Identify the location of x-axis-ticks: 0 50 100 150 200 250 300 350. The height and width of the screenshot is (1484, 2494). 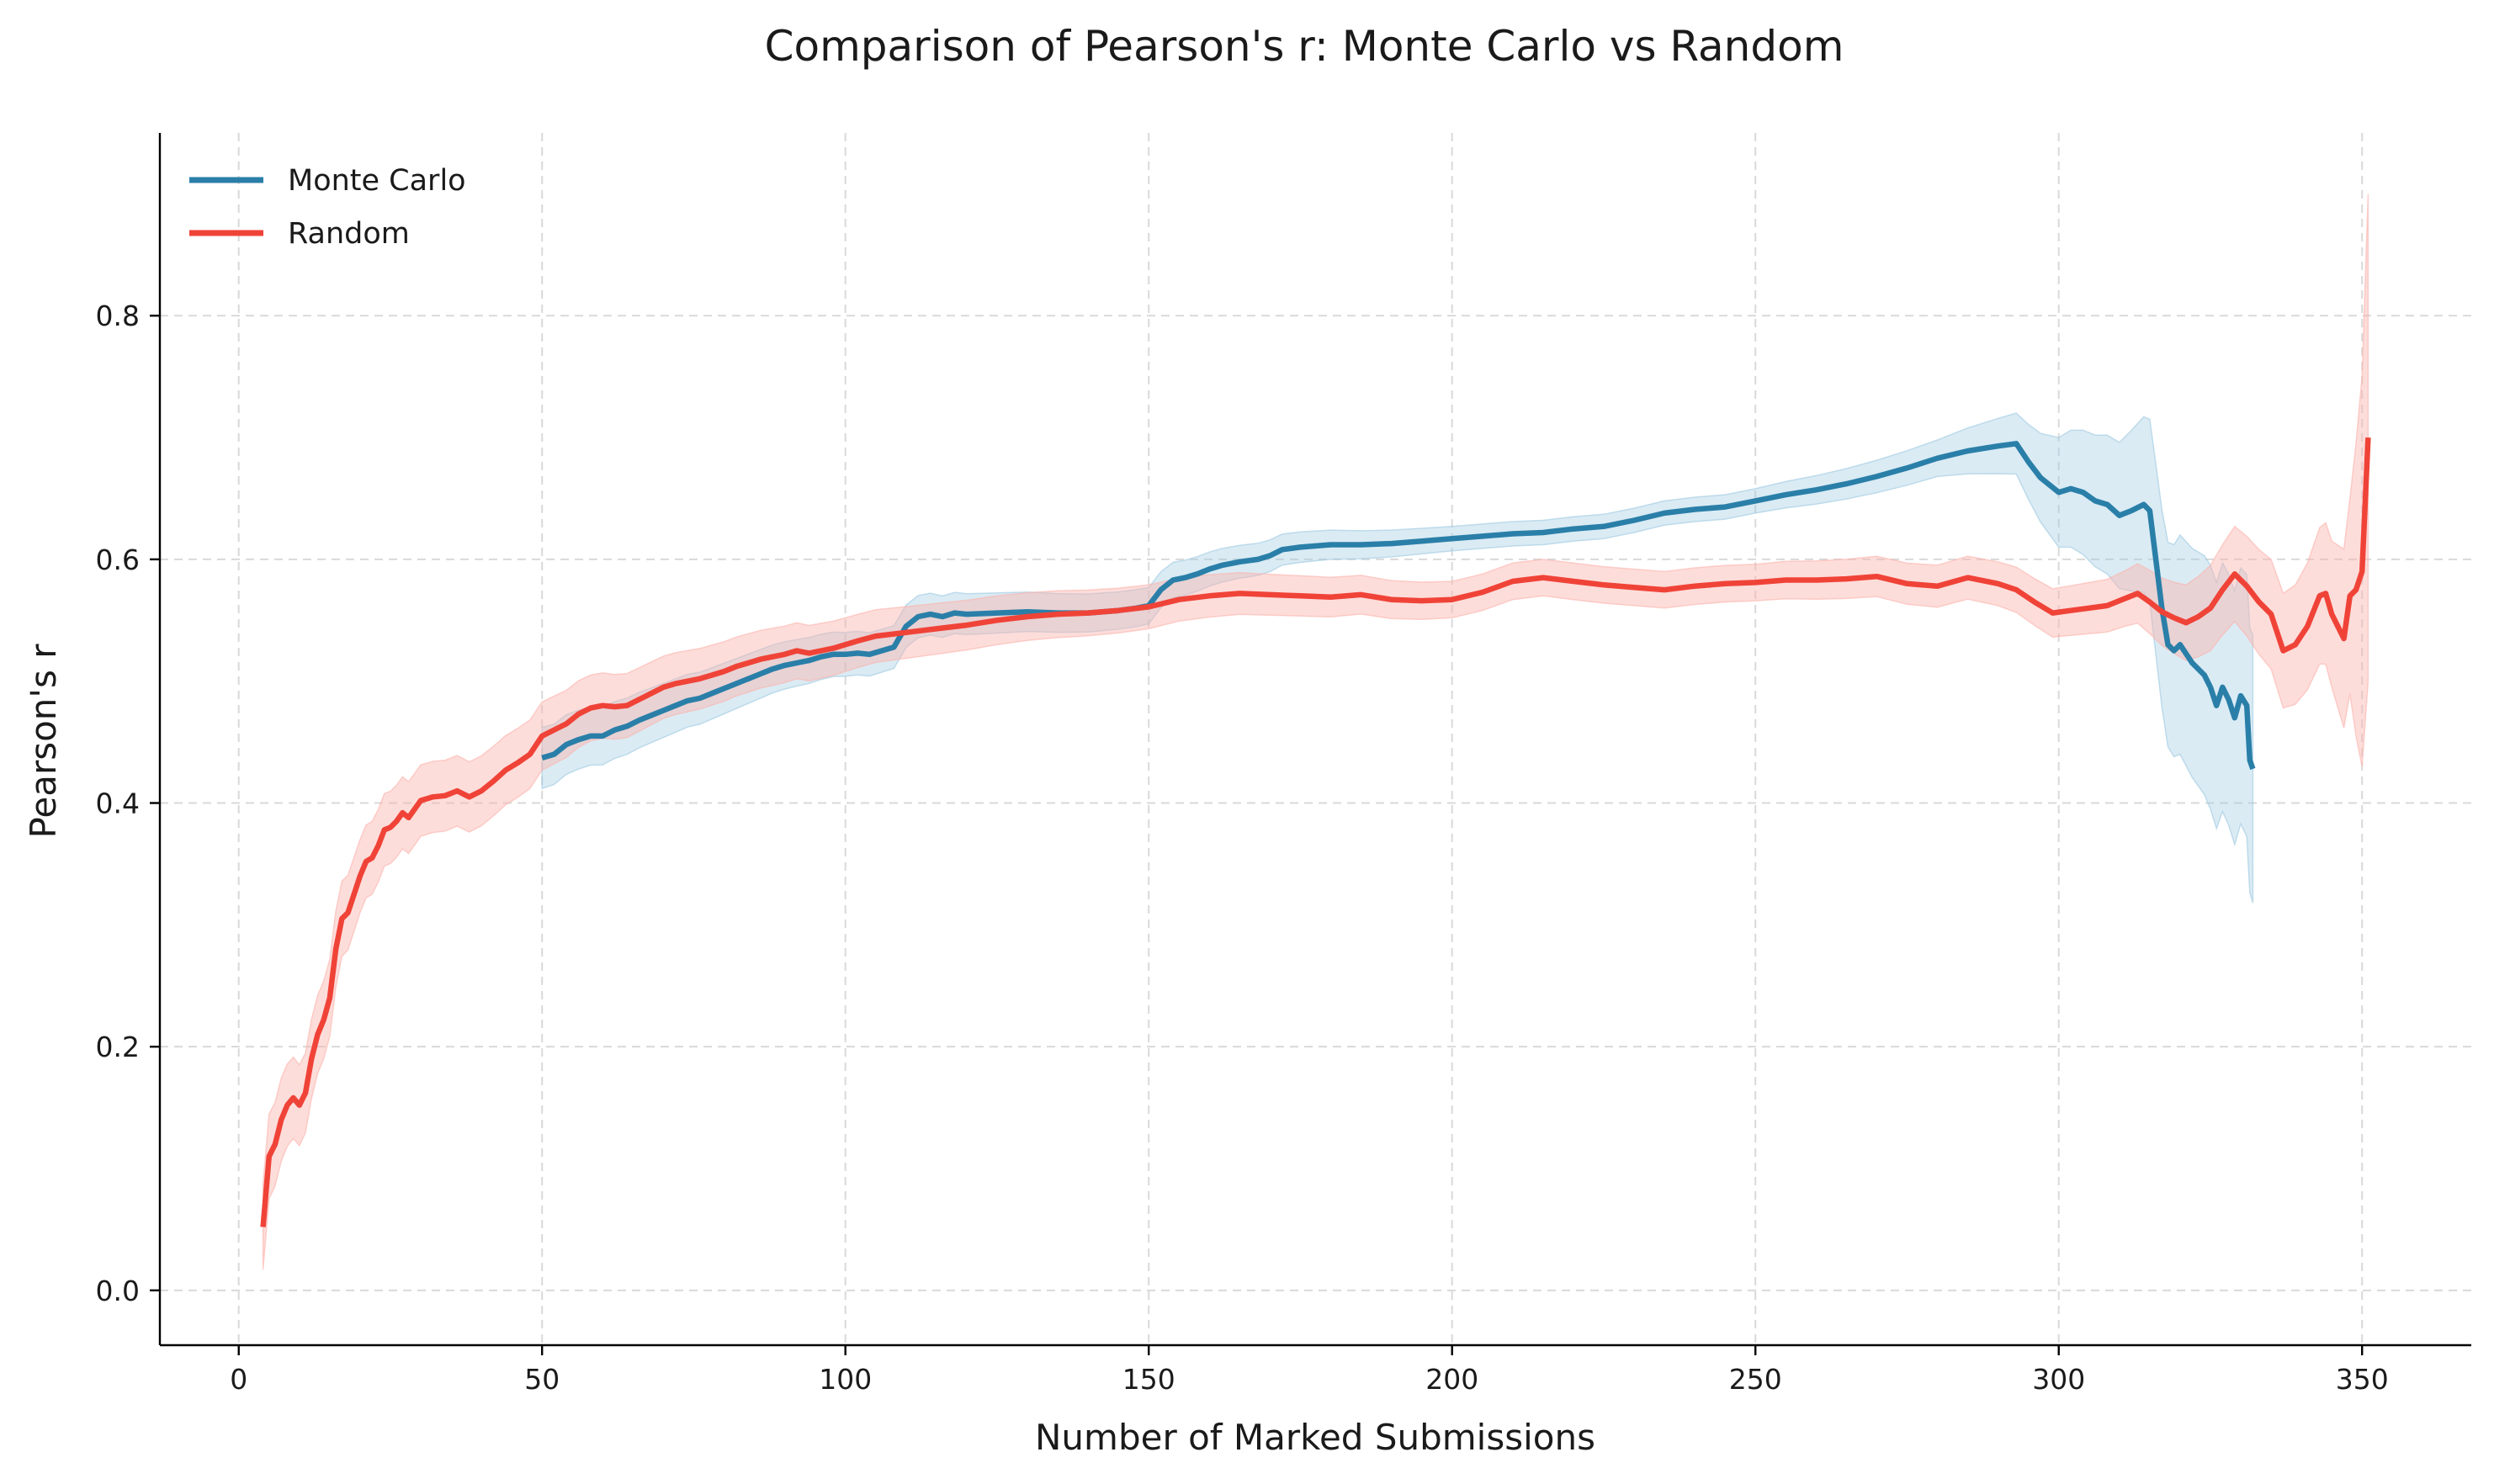
(1310, 1370).